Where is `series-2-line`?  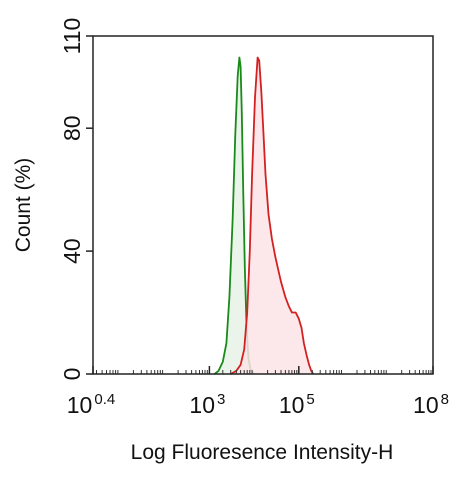
series-2-line is located at coordinates (272, 215).